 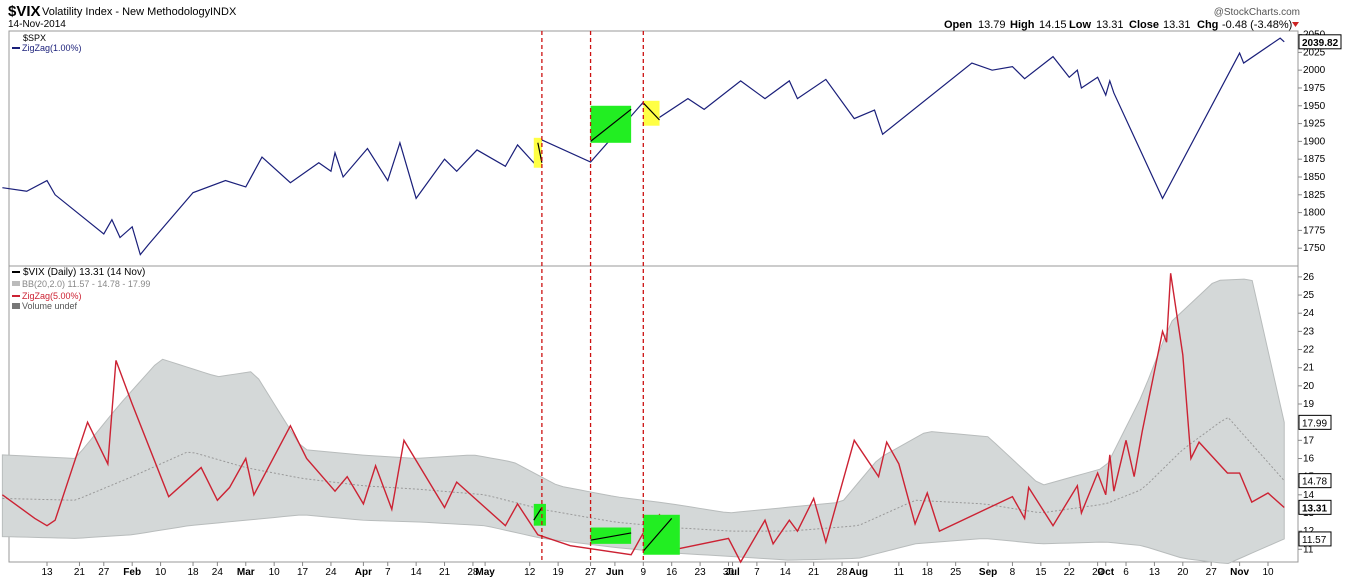 What do you see at coordinates (1257, 25) in the screenshot?
I see `chg-value: -0.48 (-3.48%)` at bounding box center [1257, 25].